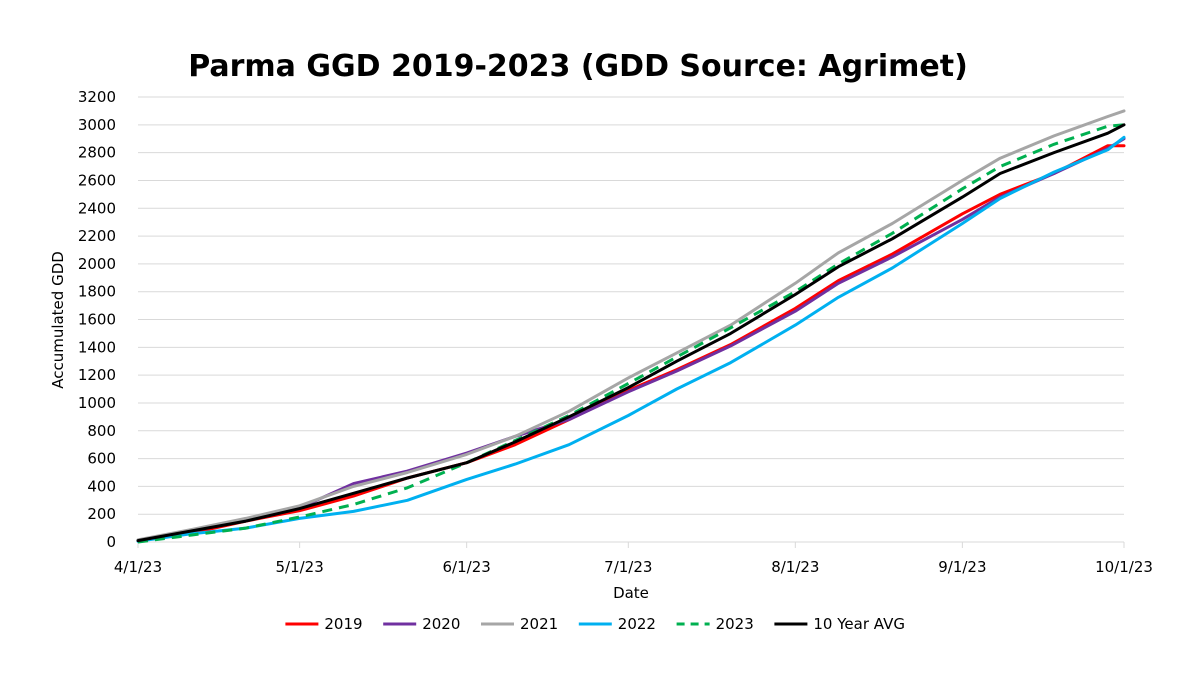 This screenshot has width=1200, height=675. What do you see at coordinates (97, 347) in the screenshot?
I see `y-tick-label: 1400` at bounding box center [97, 347].